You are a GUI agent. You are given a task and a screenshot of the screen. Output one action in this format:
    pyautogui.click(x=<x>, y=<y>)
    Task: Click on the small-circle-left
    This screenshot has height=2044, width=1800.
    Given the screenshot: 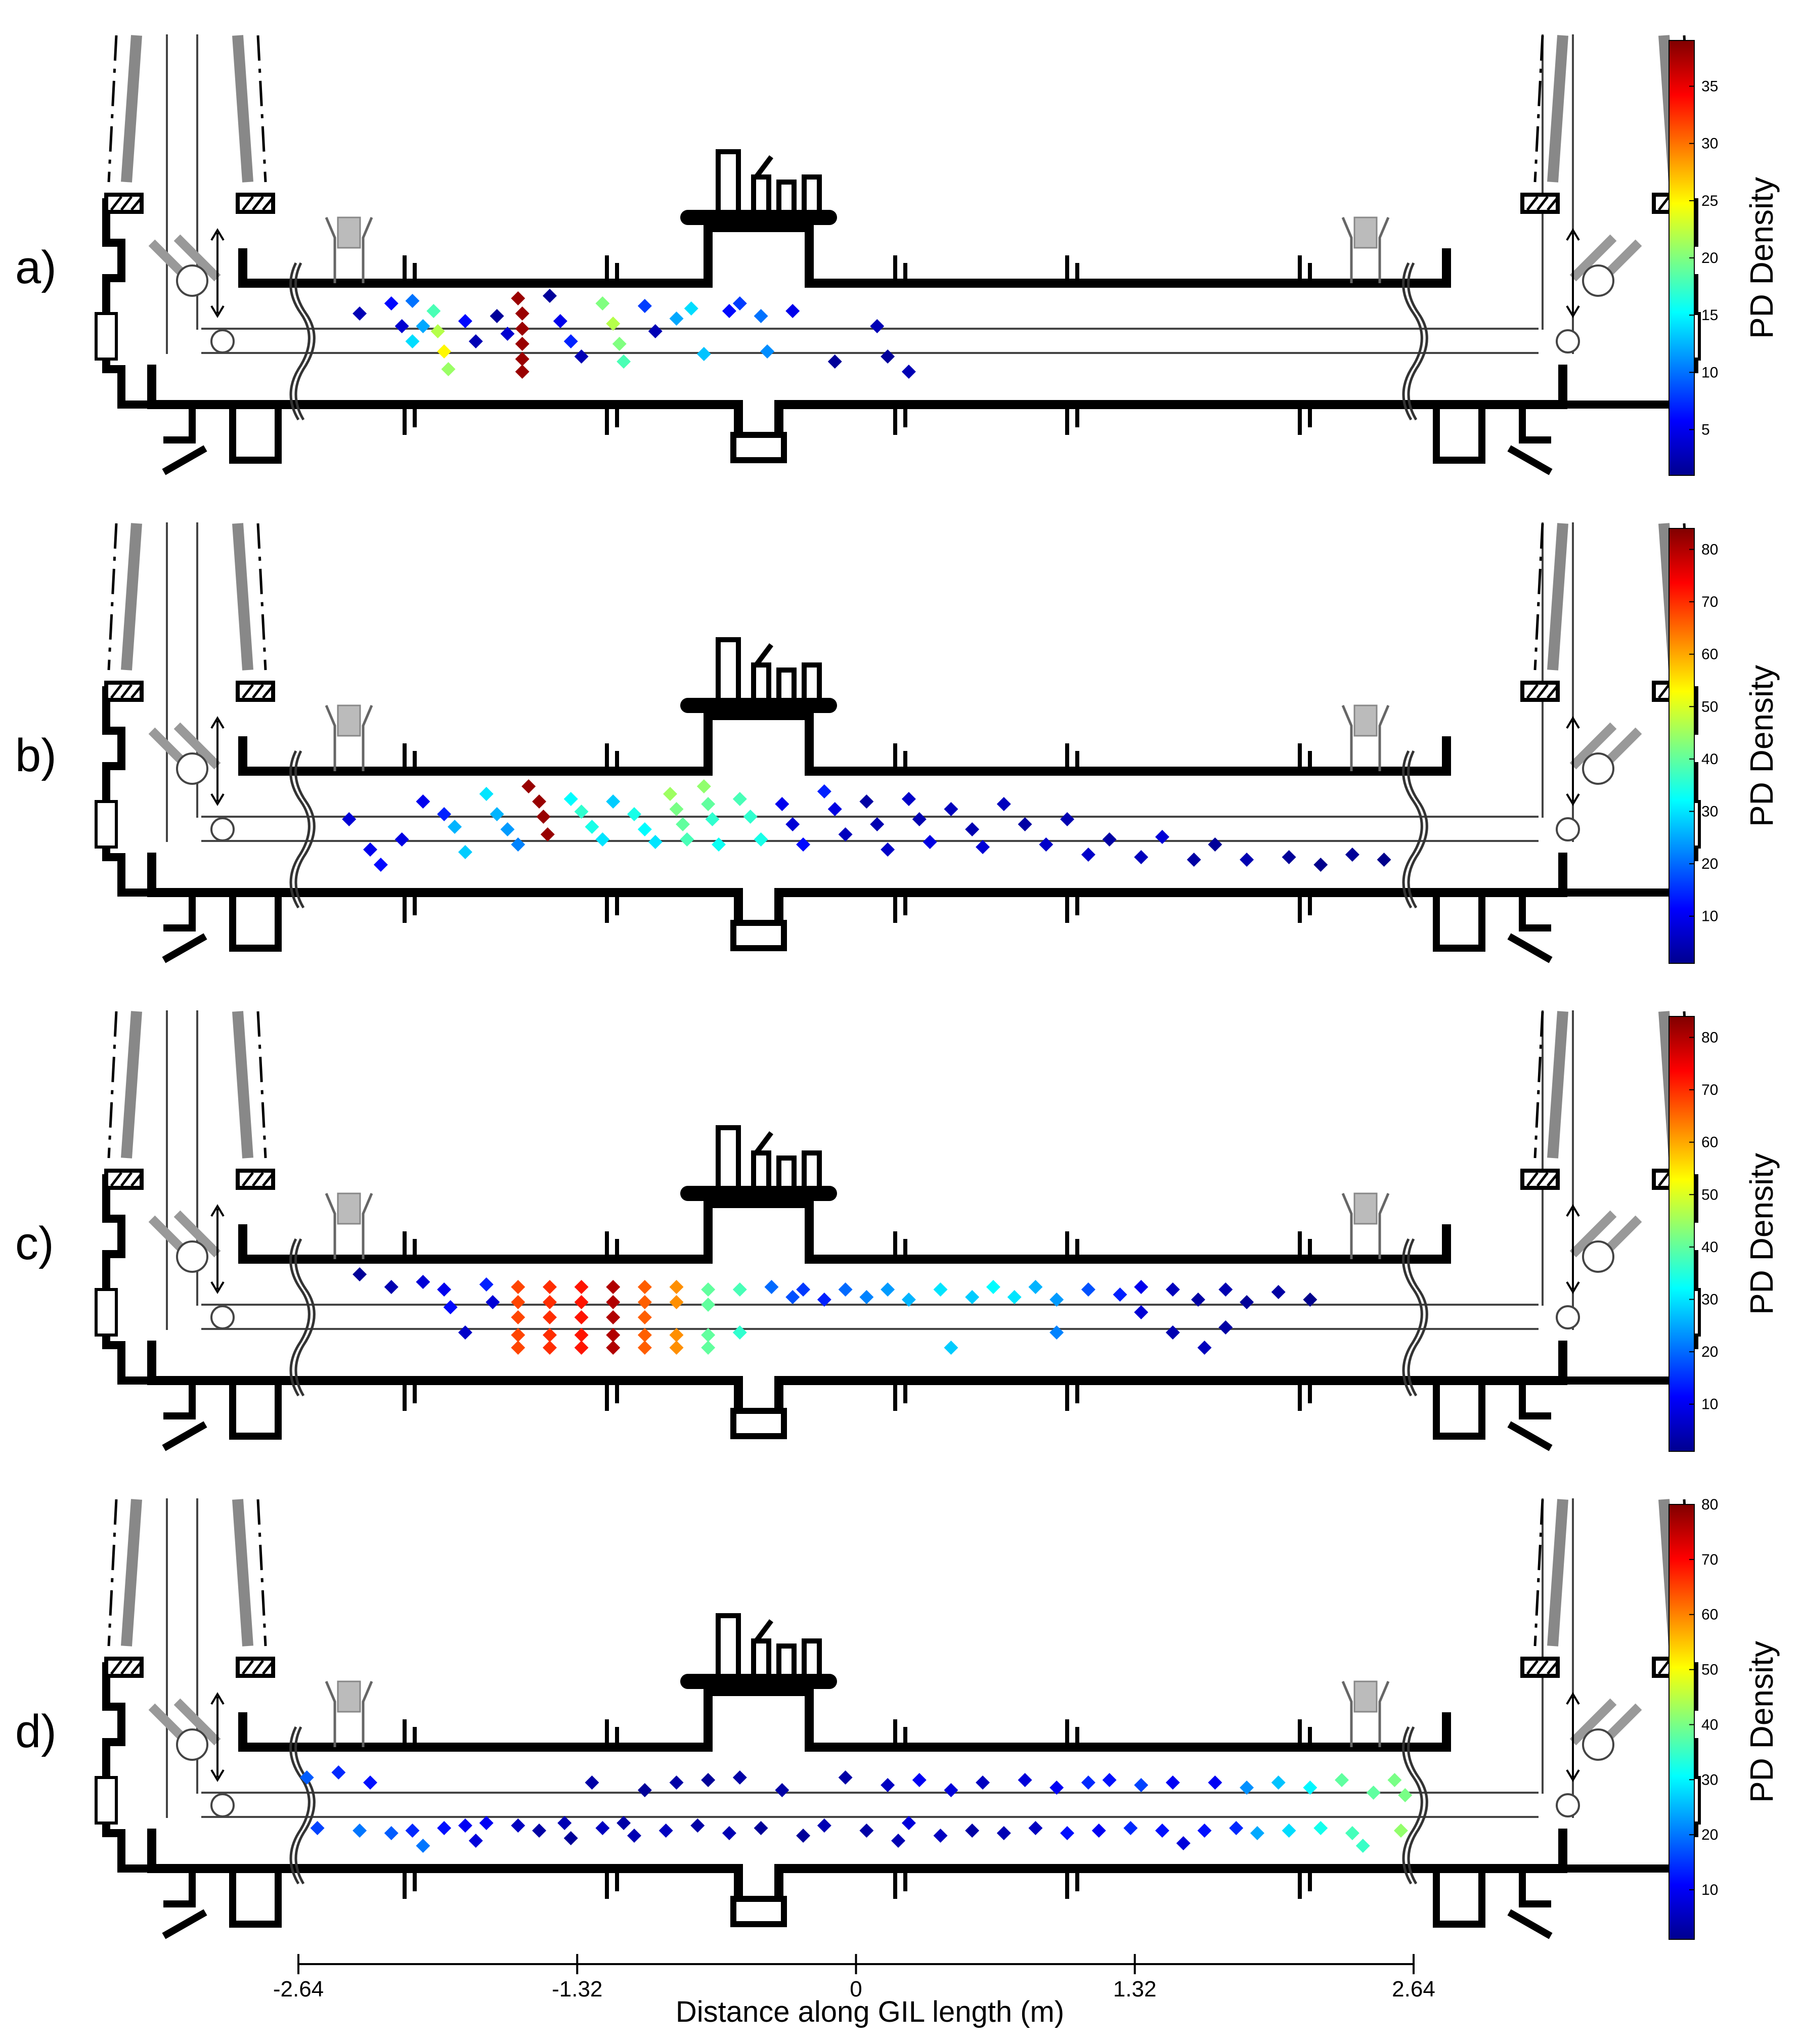 What is the action you would take?
    pyautogui.click(x=222, y=829)
    